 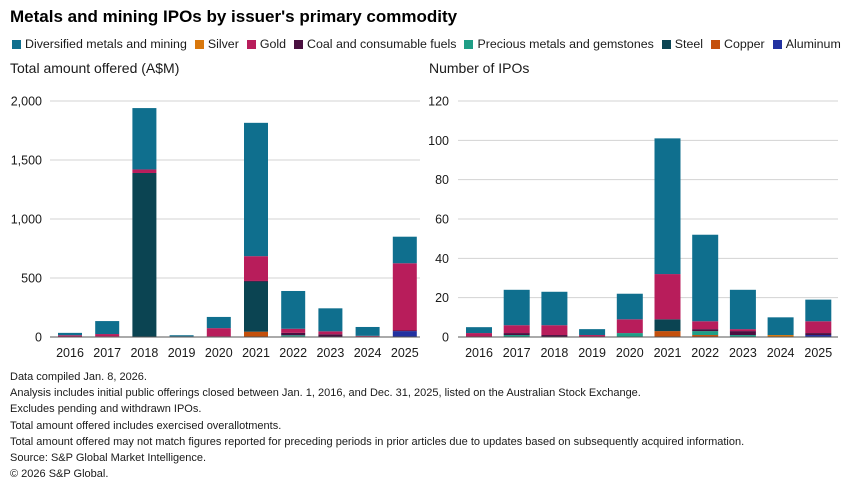 What do you see at coordinates (592, 353) in the screenshot?
I see `x-tick-label: 2019` at bounding box center [592, 353].